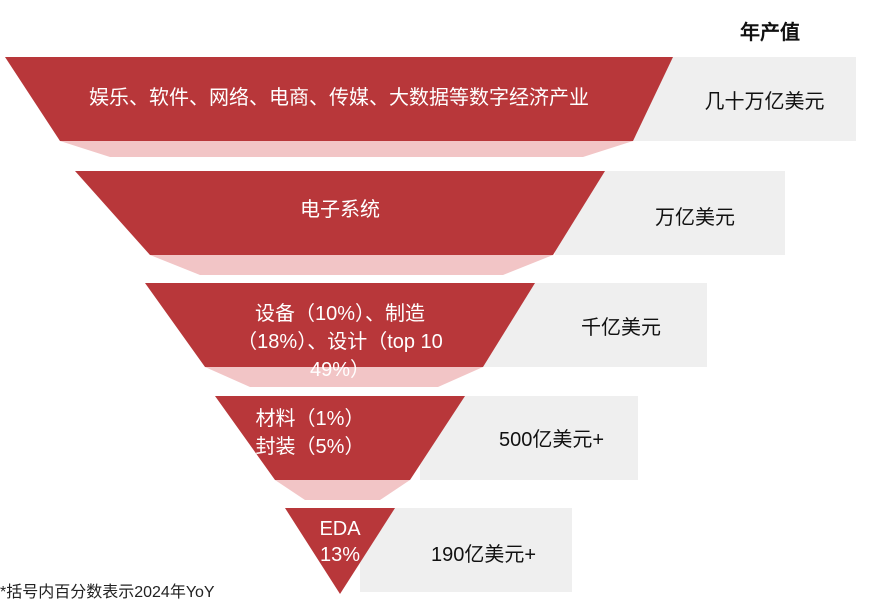 The height and width of the screenshot is (602, 893). What do you see at coordinates (310, 433) in the screenshot?
I see `funnel-label-4: 材料（1%） 封装（5%）` at bounding box center [310, 433].